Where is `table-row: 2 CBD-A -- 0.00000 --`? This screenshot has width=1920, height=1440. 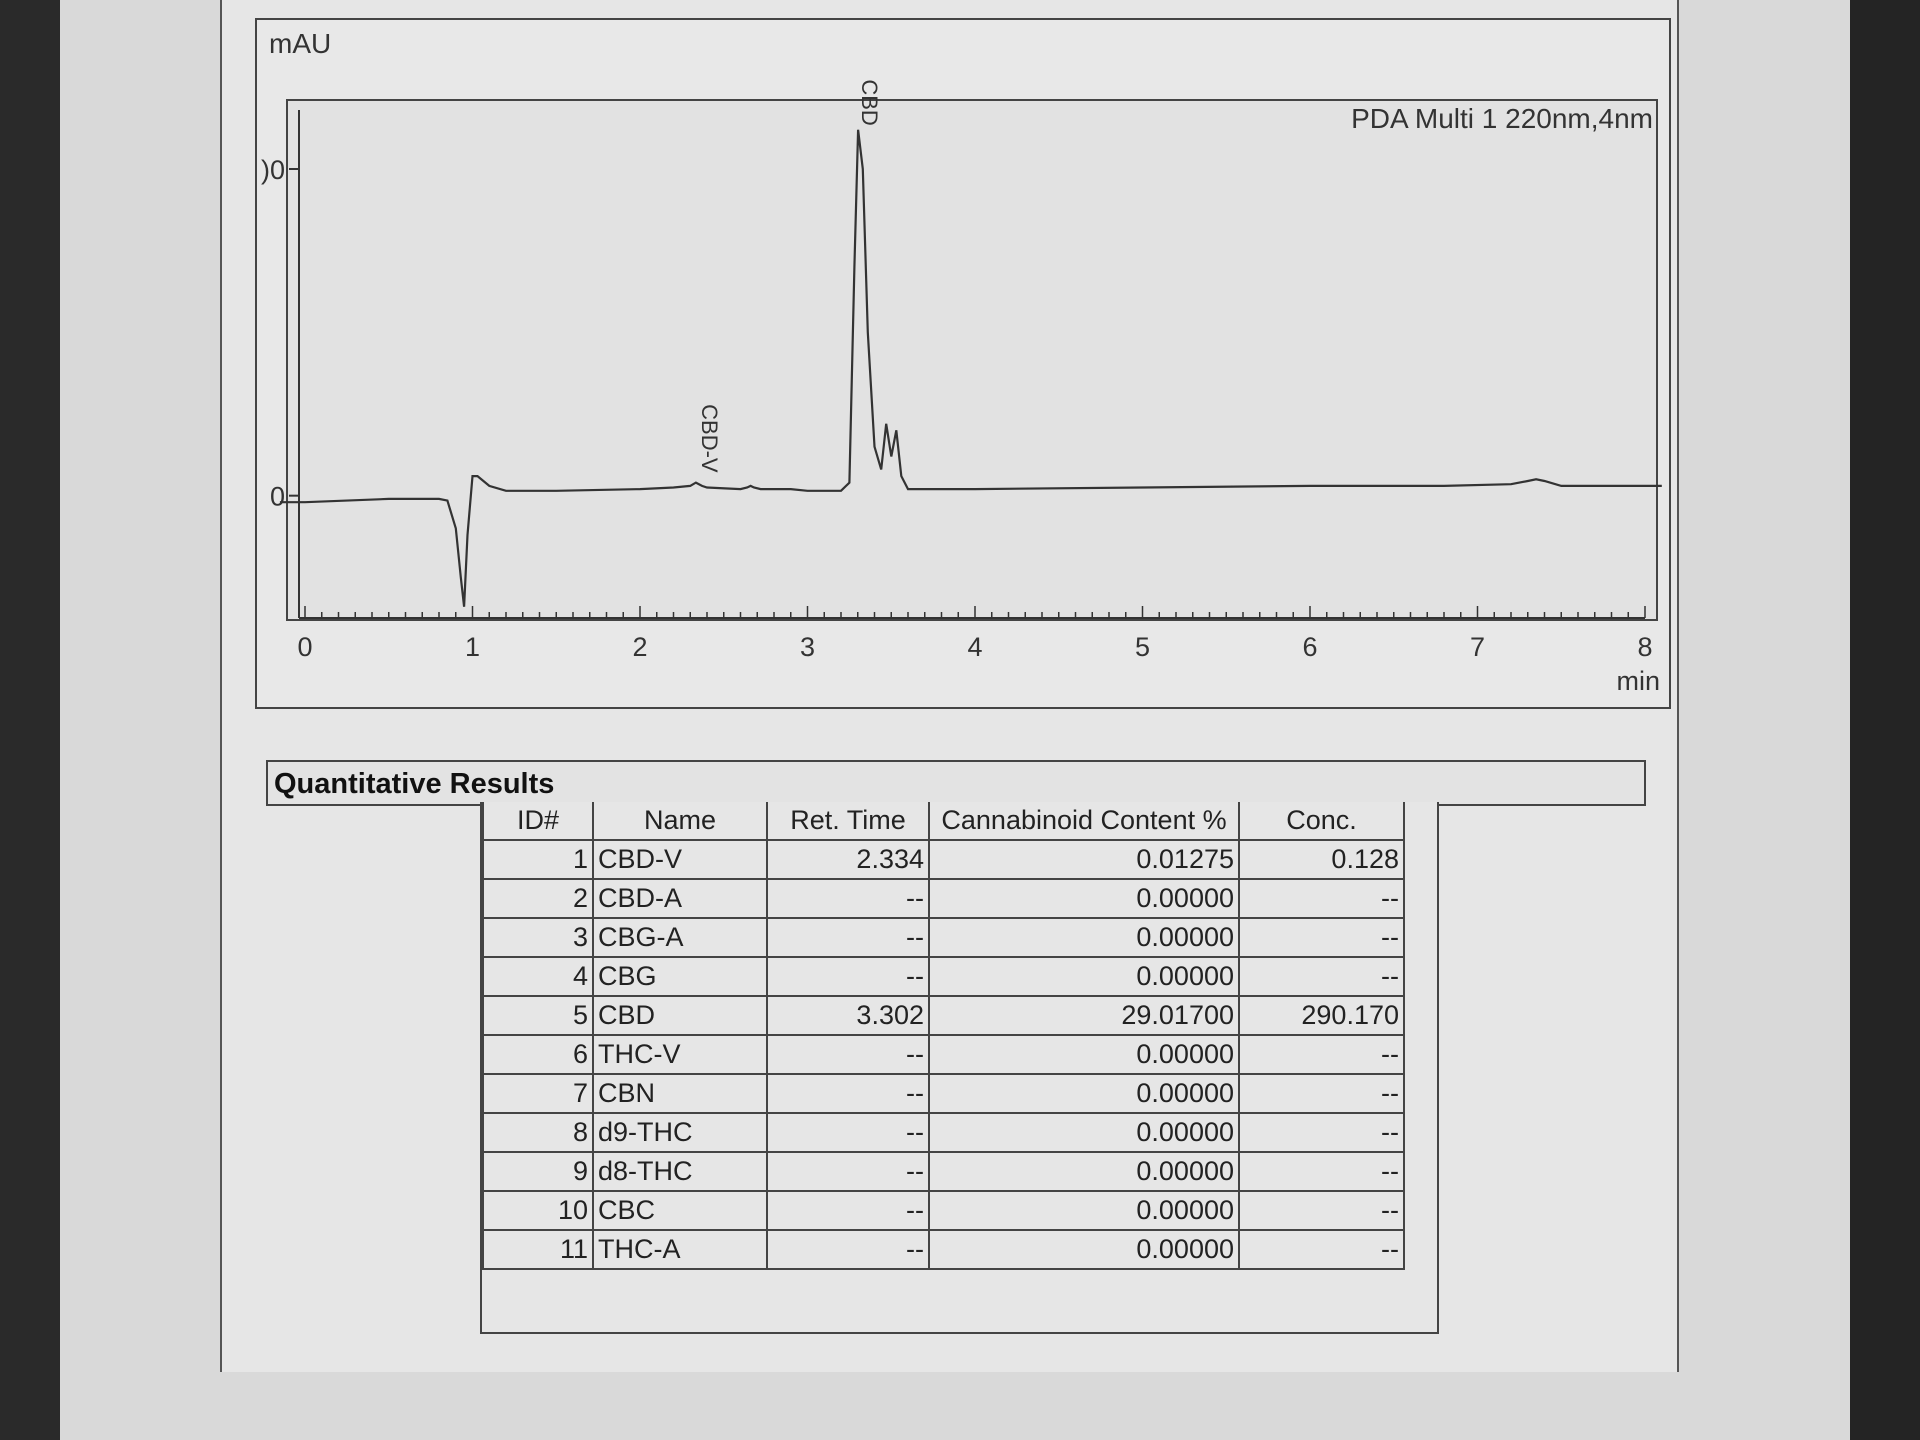 table-row: 2 CBD-A -- 0.00000 -- is located at coordinates (943, 898).